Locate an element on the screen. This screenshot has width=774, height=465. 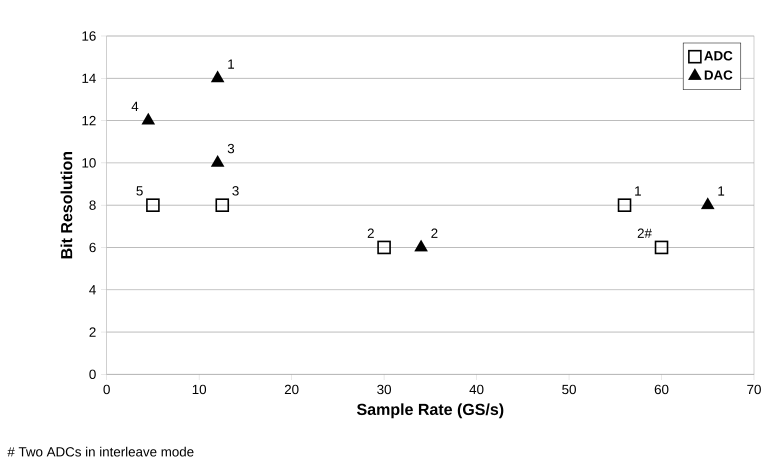
x-axis-title: Sample Rate (GS/s) is located at coordinates (430, 410).